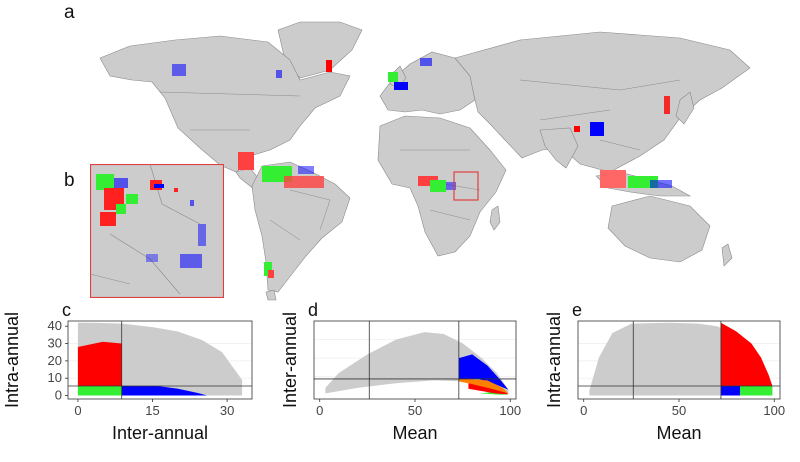 The image size is (800, 462). I want to click on highlight-africa-blue, so click(451, 186).